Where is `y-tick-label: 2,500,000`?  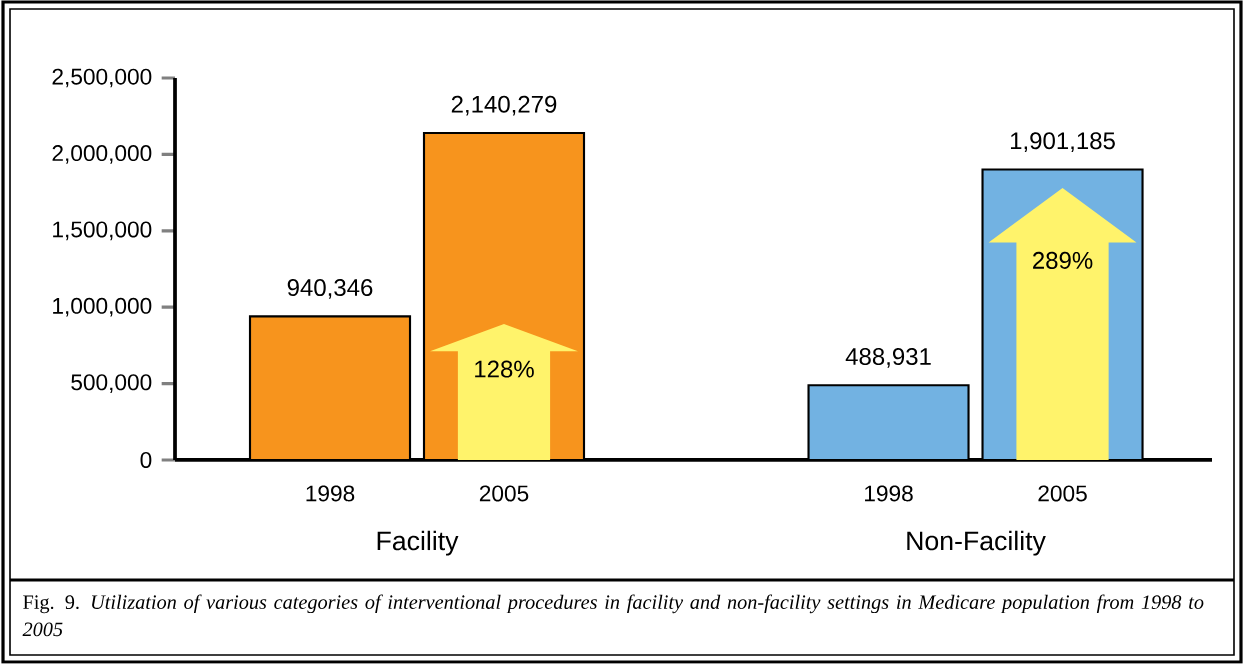 y-tick-label: 2,500,000 is located at coordinates (102, 78).